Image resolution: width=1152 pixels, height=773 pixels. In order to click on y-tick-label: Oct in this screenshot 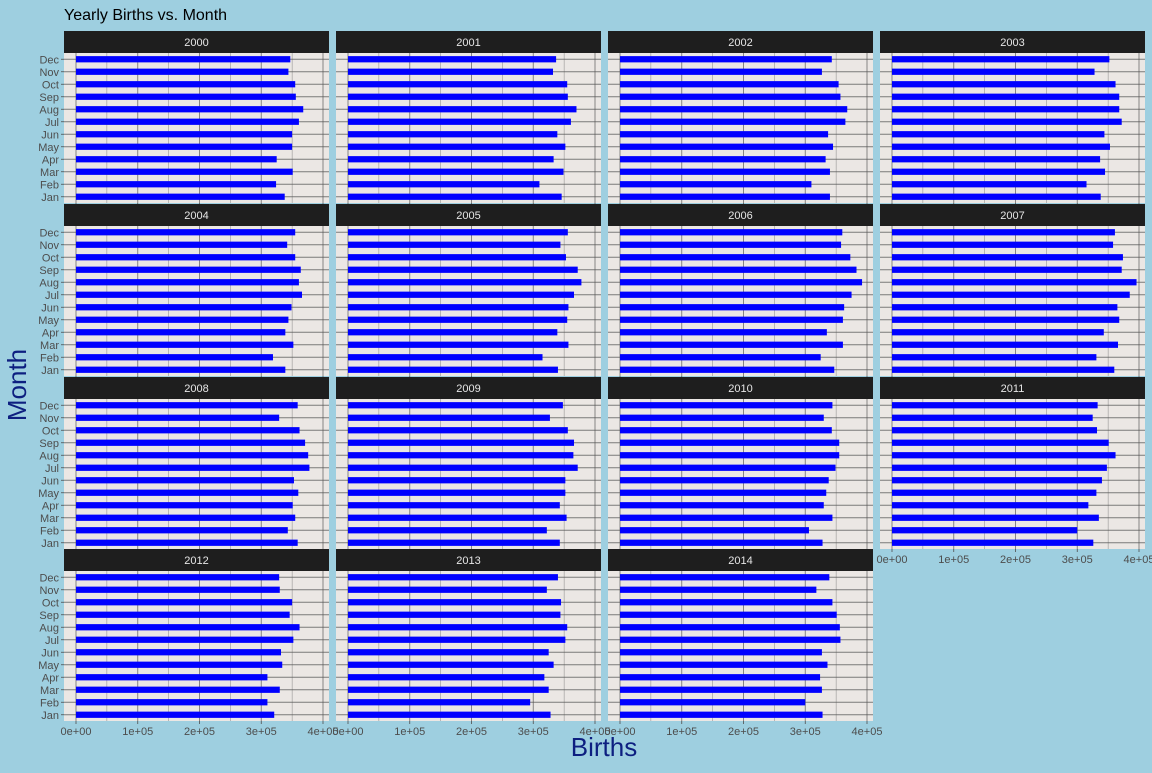, I will do `click(50, 85)`.